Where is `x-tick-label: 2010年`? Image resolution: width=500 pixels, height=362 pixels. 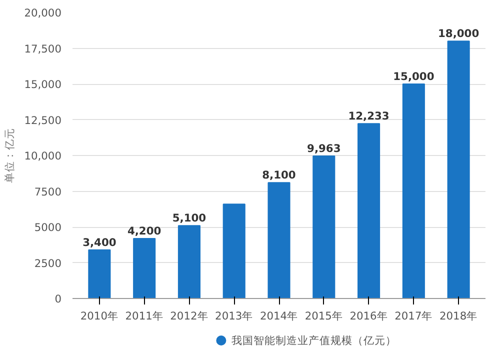 x-tick-label: 2010年 is located at coordinates (99, 316).